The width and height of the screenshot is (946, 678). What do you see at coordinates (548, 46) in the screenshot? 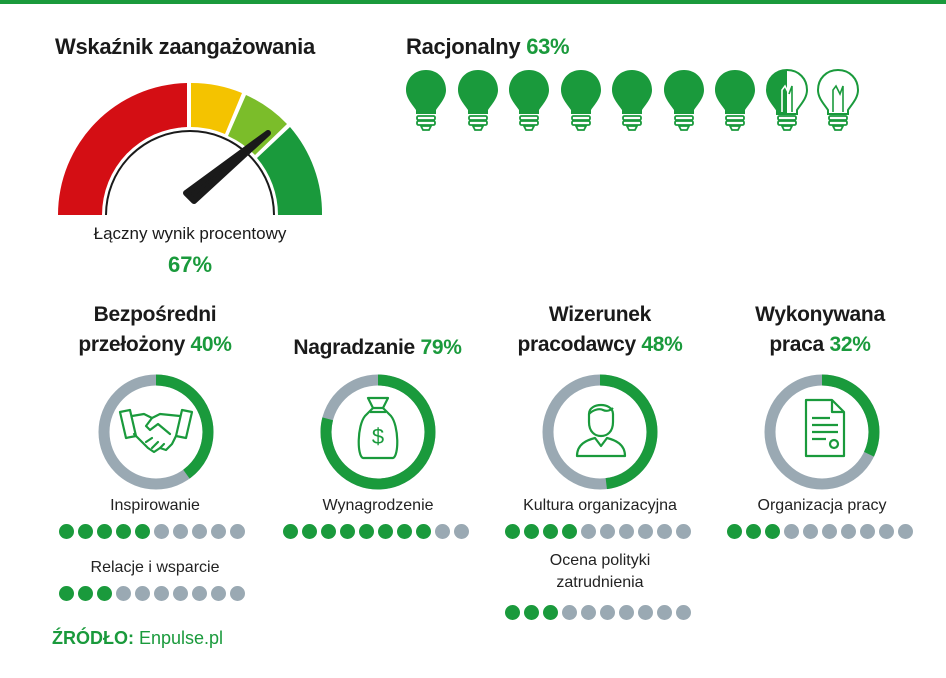
I see `rational-value: 63%` at bounding box center [548, 46].